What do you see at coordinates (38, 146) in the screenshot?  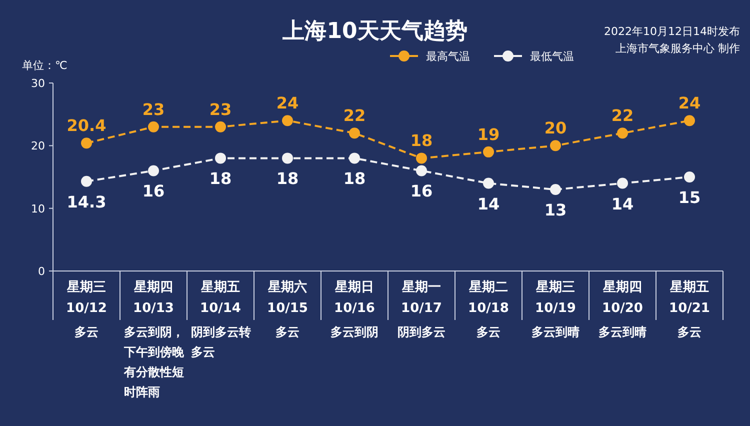 I see `y-tick-label: 20` at bounding box center [38, 146].